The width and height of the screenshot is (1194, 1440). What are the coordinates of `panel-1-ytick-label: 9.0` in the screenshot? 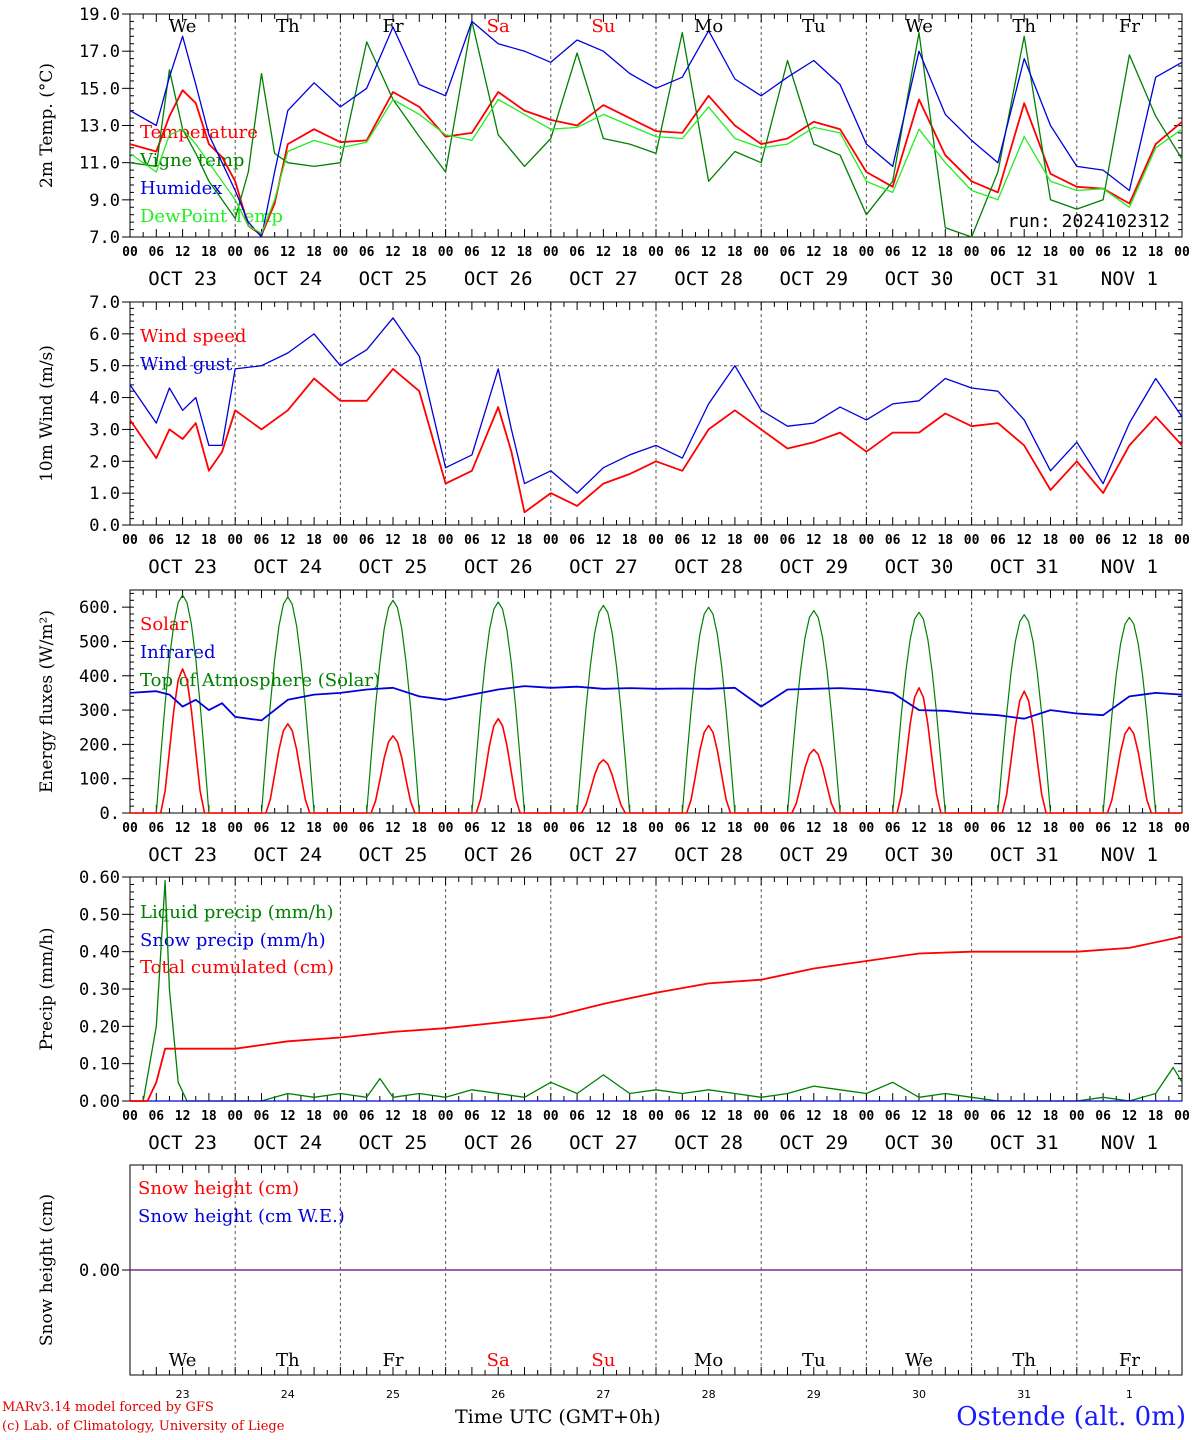 It's located at (104, 201).